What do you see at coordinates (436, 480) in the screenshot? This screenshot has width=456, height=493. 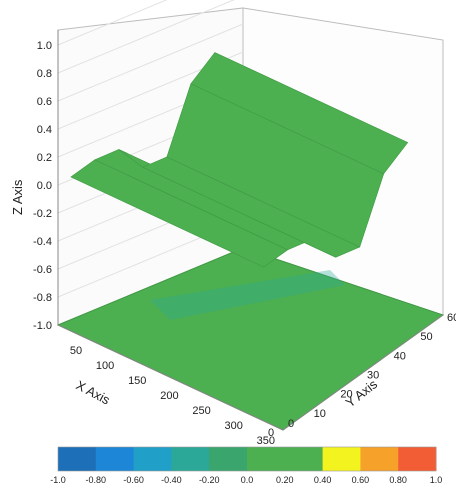 I see `colorbar-tick-label: 1.0` at bounding box center [436, 480].